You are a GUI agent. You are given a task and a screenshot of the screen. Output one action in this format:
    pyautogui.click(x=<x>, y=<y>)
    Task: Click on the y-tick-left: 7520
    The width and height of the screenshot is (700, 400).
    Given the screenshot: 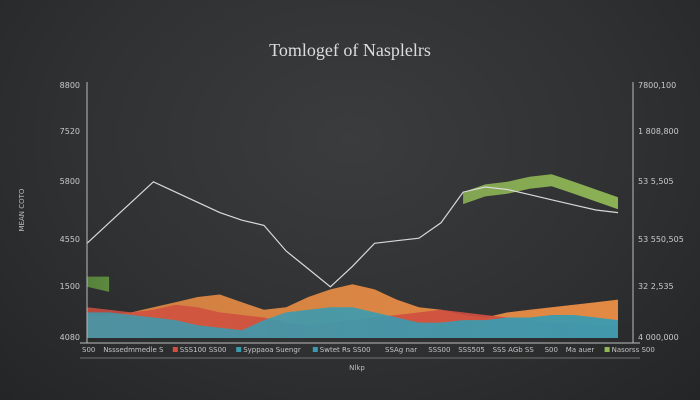 What is the action you would take?
    pyautogui.click(x=70, y=131)
    